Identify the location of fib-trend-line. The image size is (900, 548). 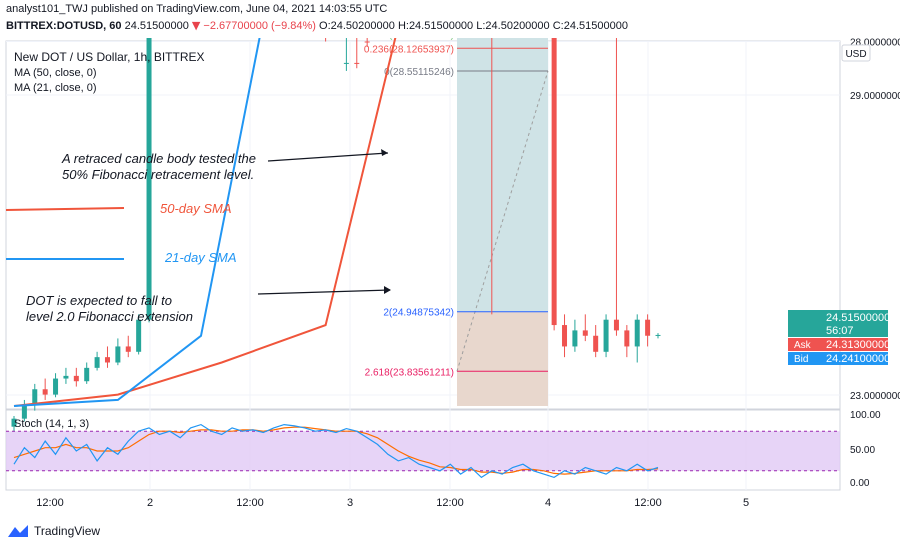
(502, 221).